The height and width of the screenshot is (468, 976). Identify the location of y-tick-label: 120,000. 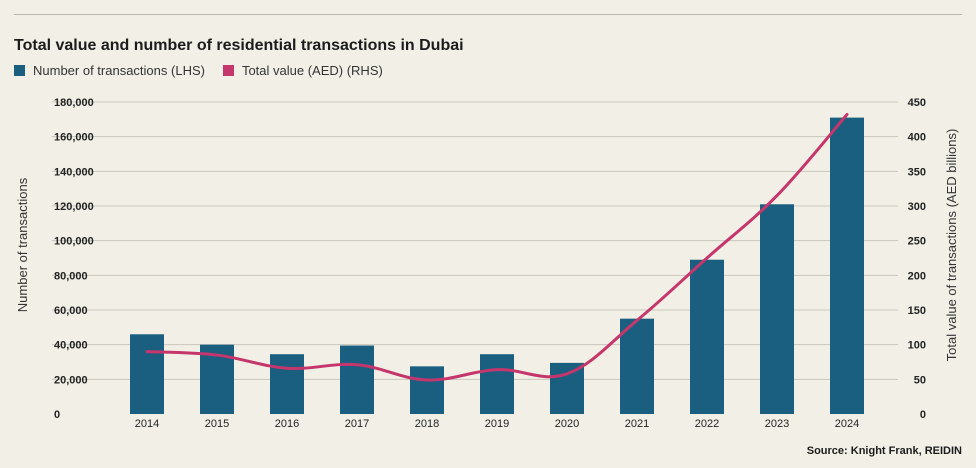
(74, 207).